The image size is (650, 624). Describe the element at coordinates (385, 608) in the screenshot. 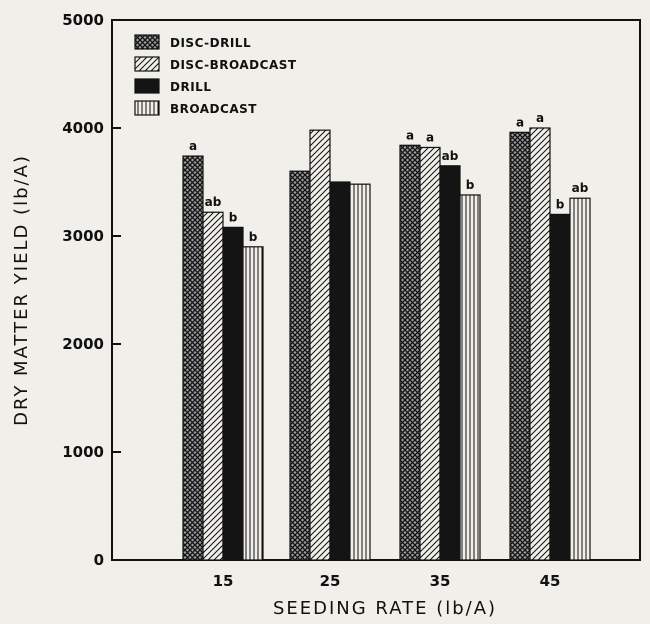

I see `x-axis-title: SEEDING RATE (lb/A)` at that location.